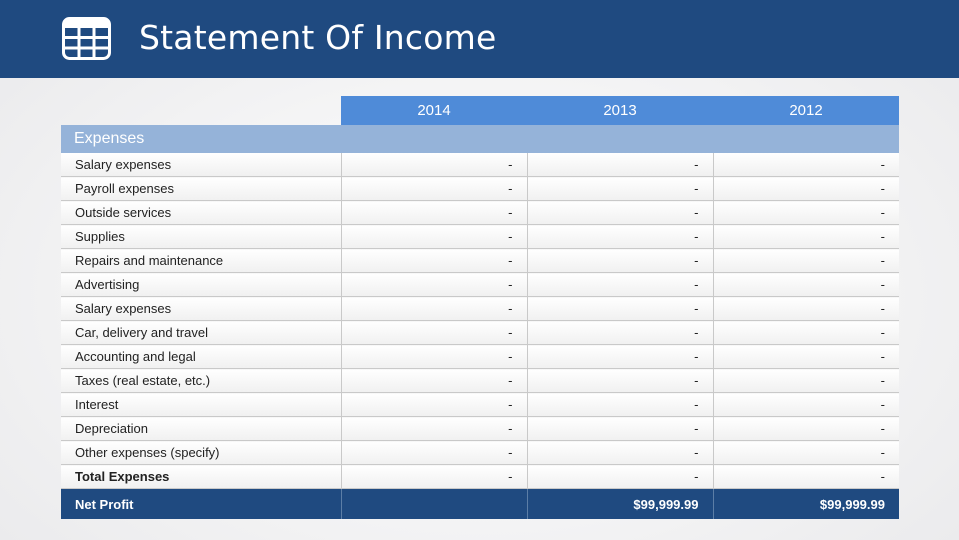 The image size is (959, 540). Describe the element at coordinates (201, 428) in the screenshot. I see `row-label: Depreciation` at that location.